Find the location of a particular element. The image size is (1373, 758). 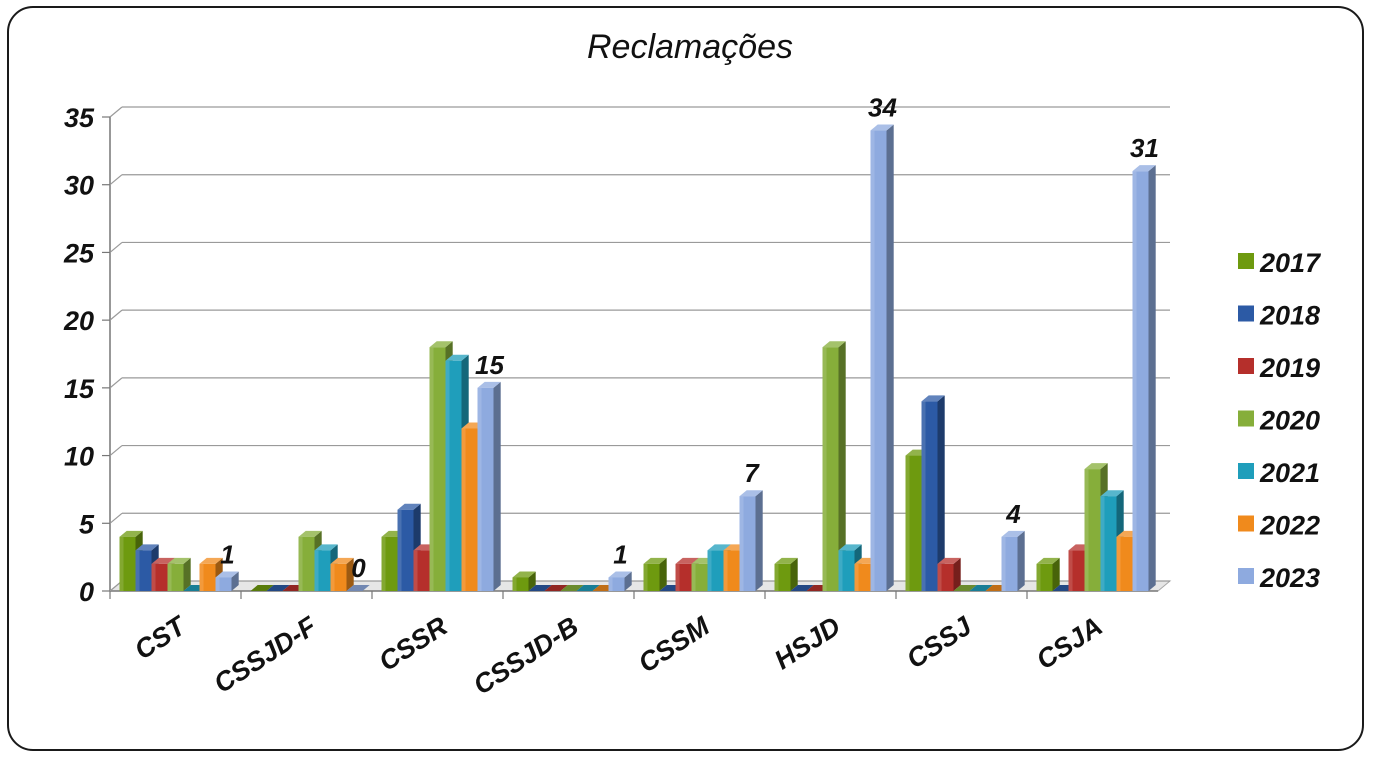

y-tick-label: 35 is located at coordinates (79, 118).